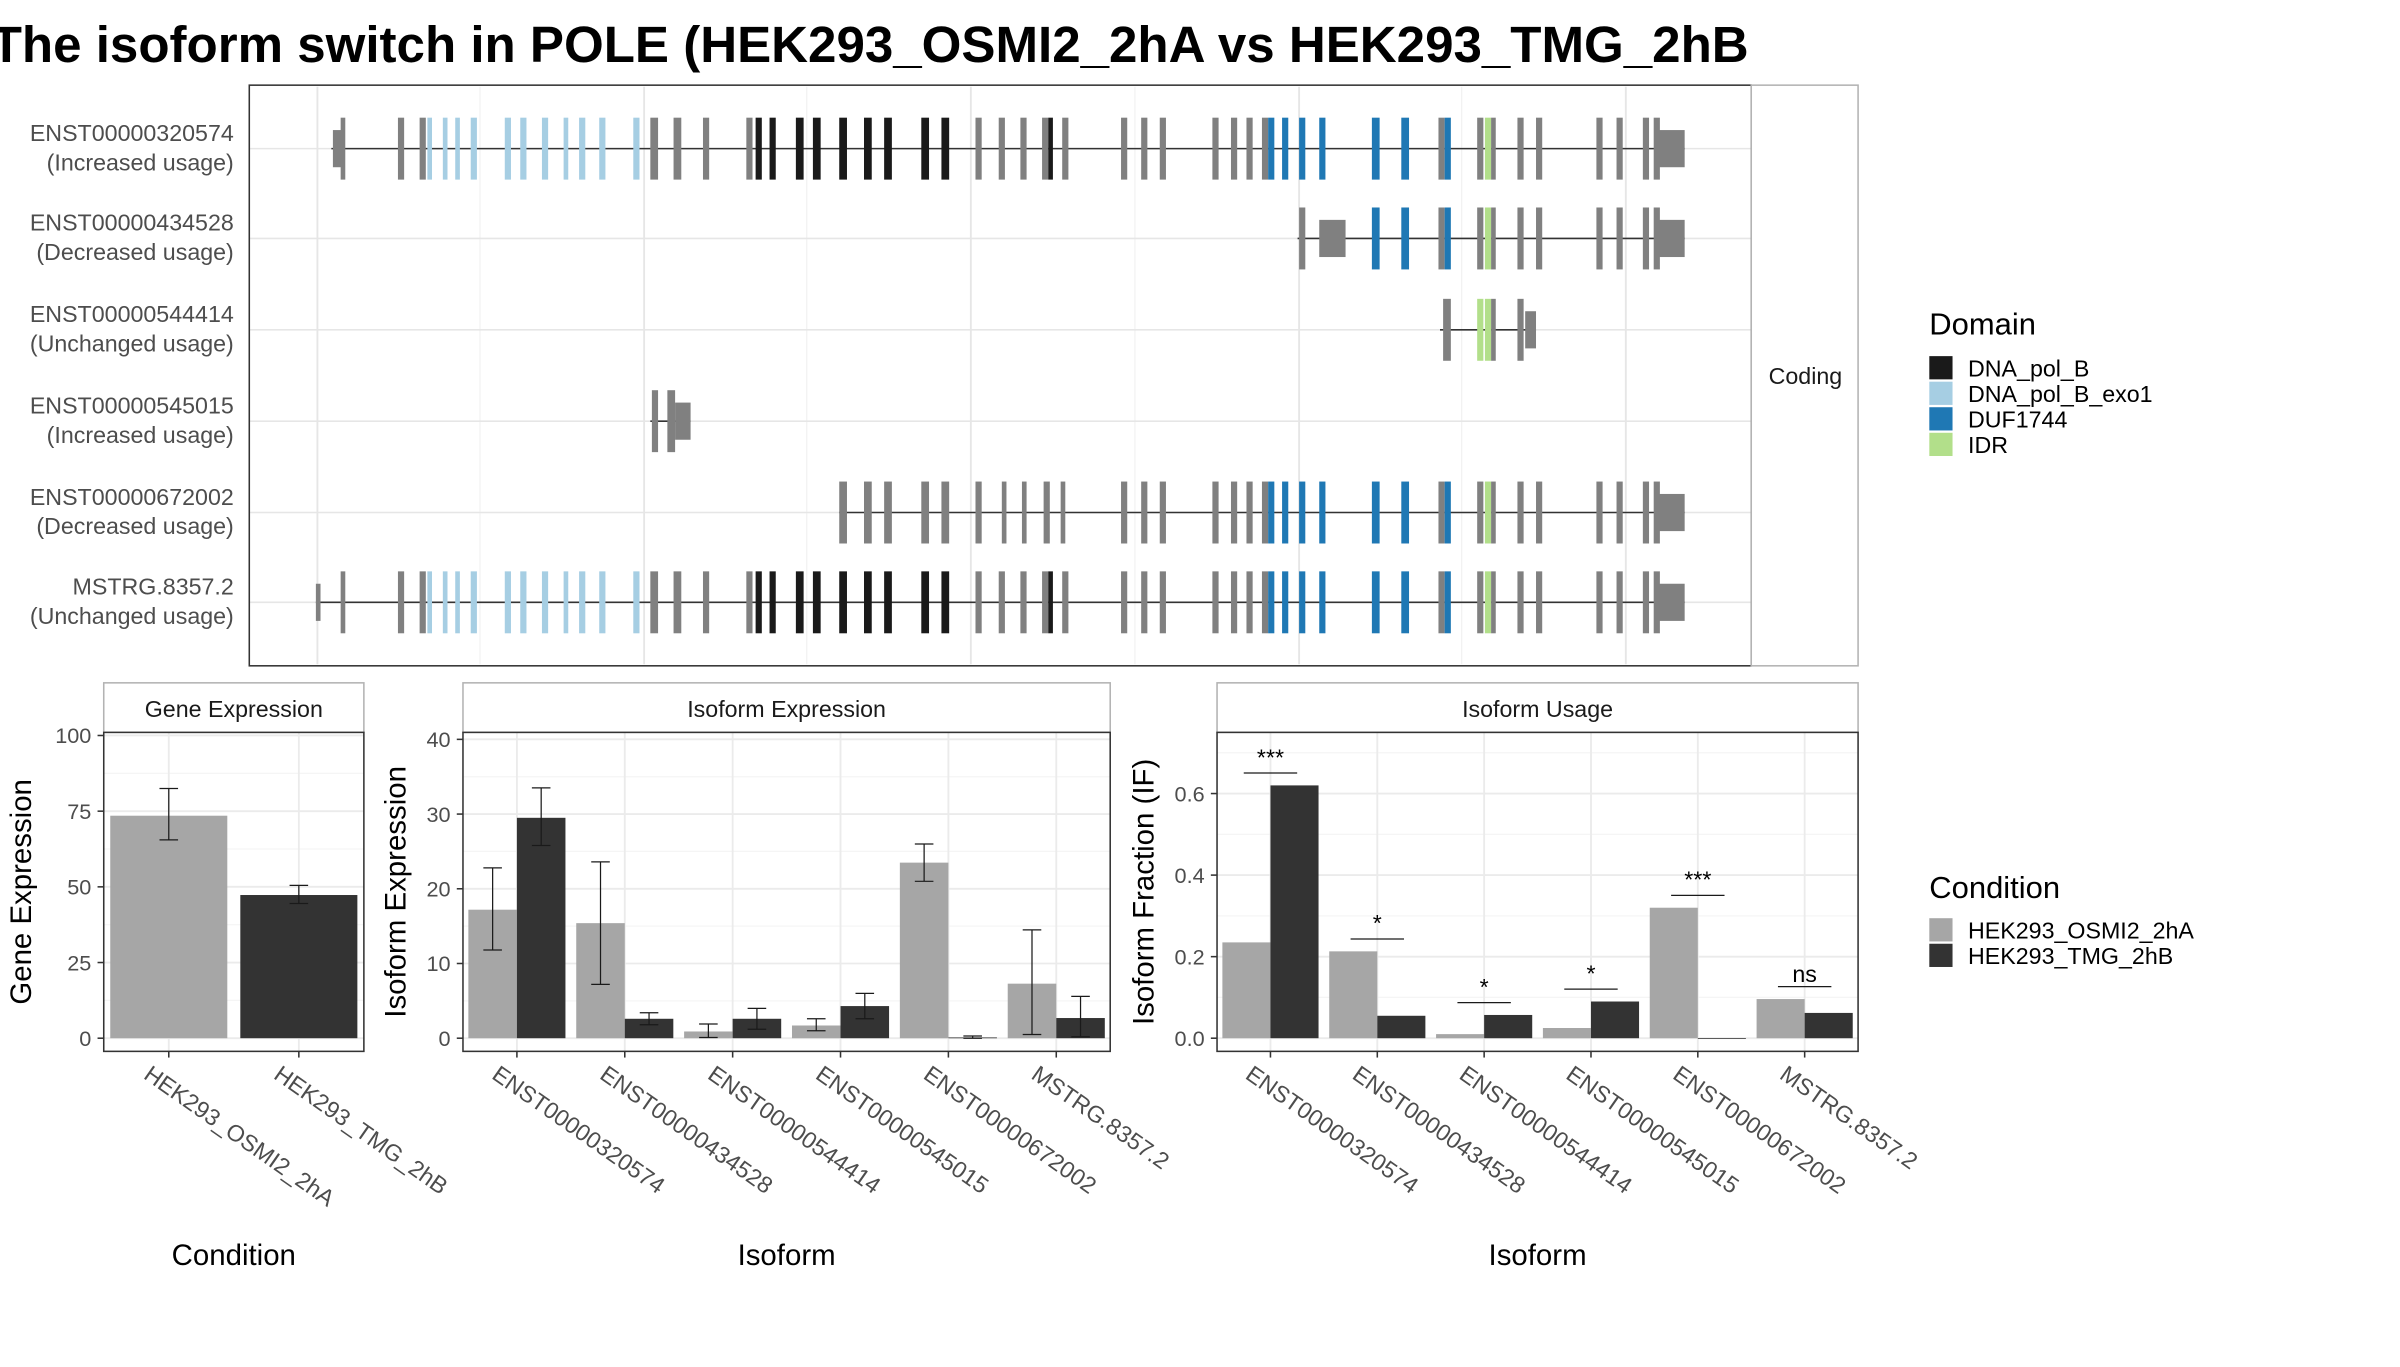 This screenshot has width=2400, height=1367. I want to click on y-tick-label: 75, so click(79, 811).